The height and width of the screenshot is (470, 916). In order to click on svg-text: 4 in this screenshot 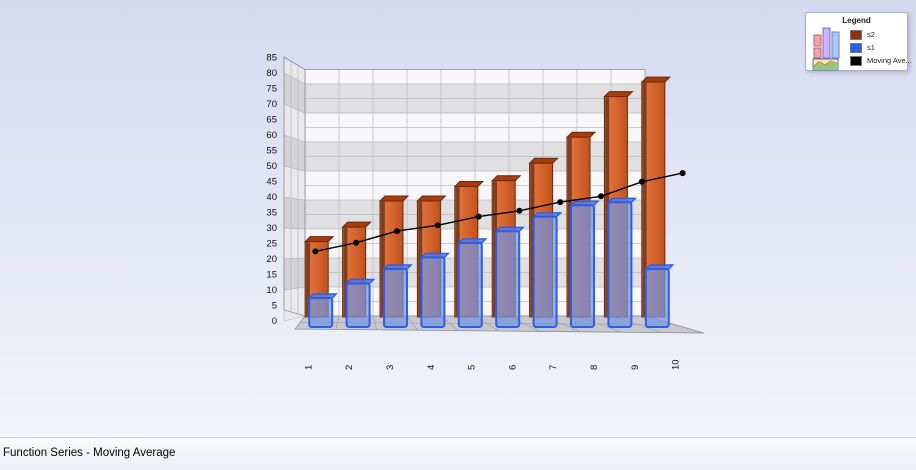, I will do `click(431, 367)`.